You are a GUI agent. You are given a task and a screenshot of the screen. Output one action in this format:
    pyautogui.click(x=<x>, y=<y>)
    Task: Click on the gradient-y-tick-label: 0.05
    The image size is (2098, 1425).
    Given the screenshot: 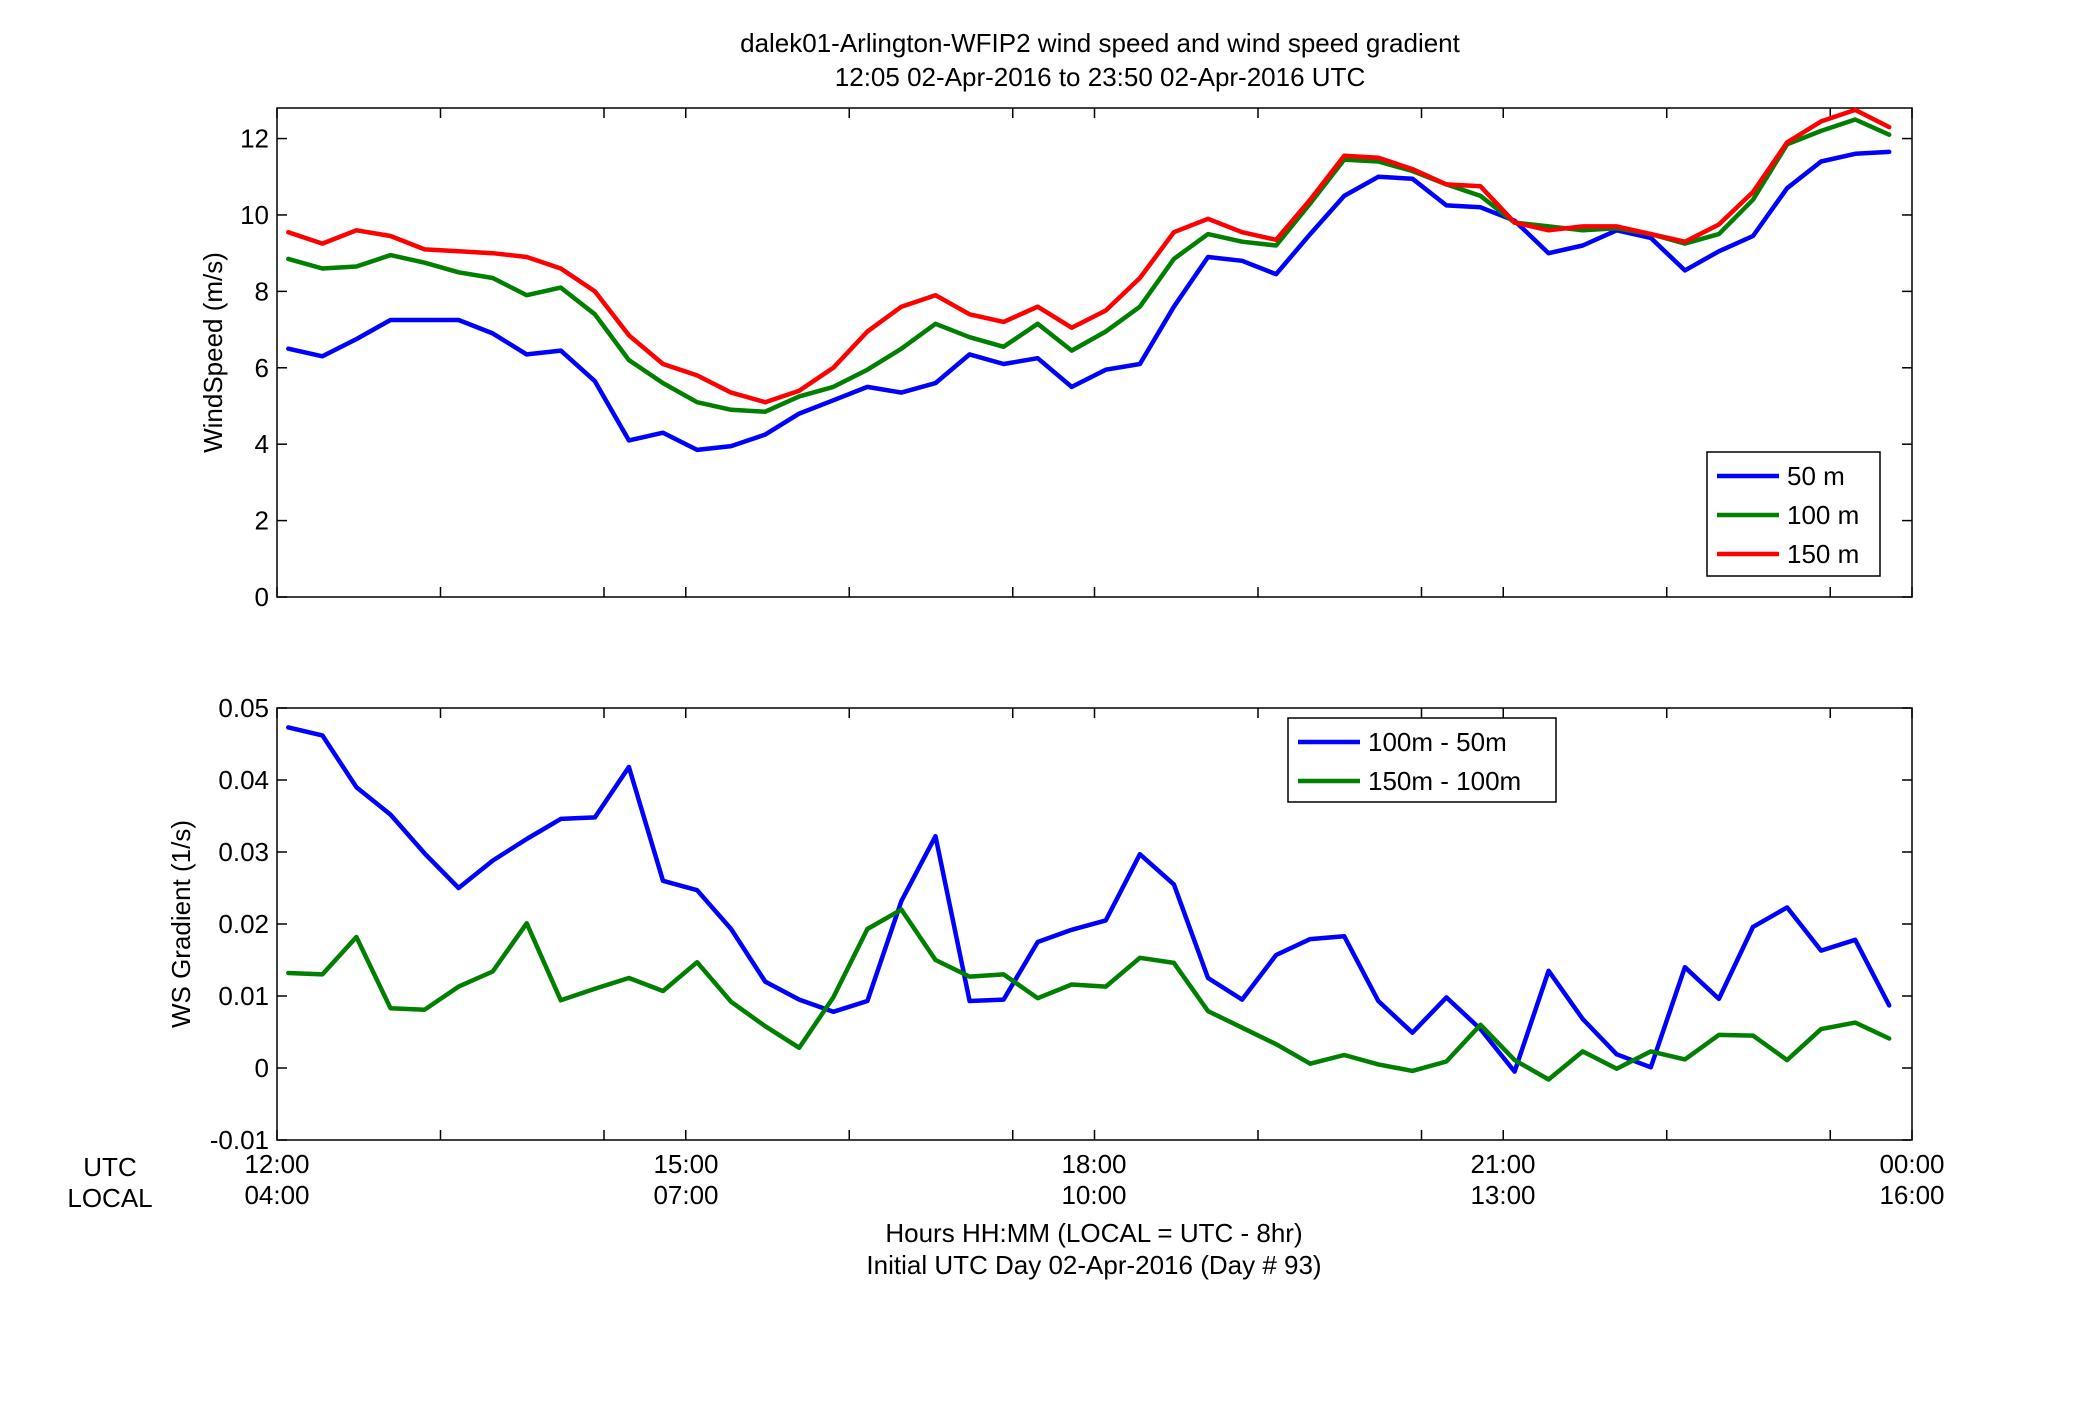 What is the action you would take?
    pyautogui.click(x=243, y=708)
    